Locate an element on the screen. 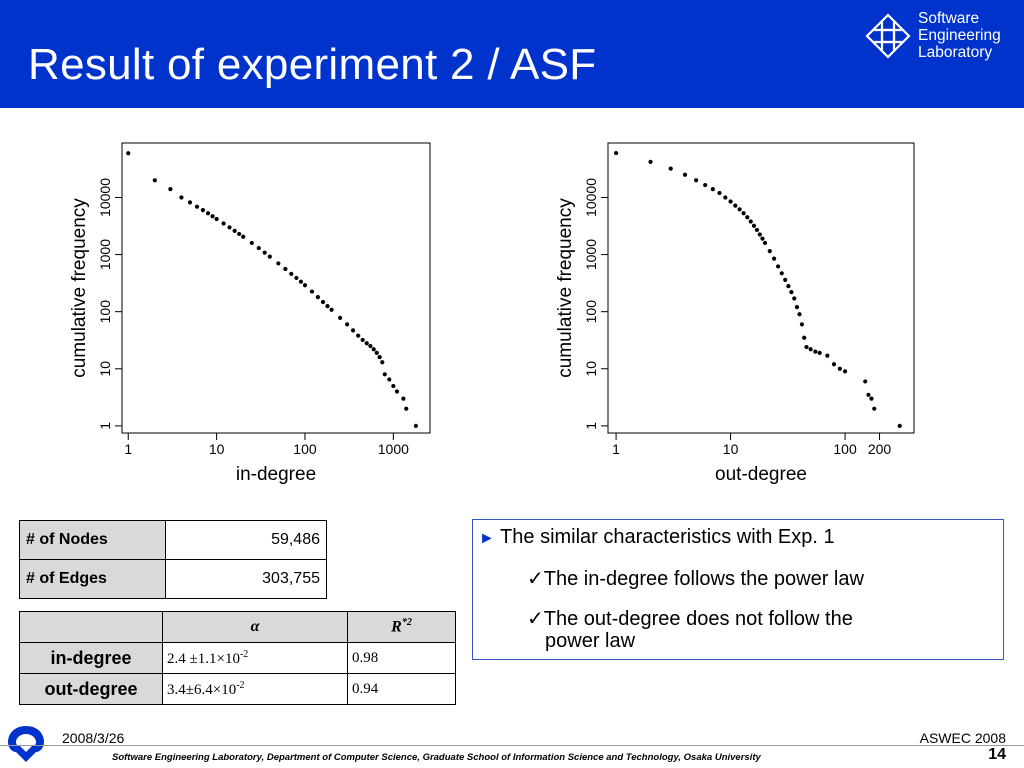 The width and height of the screenshot is (1024, 768). y-tick-label: 10000 is located at coordinates (105, 197).